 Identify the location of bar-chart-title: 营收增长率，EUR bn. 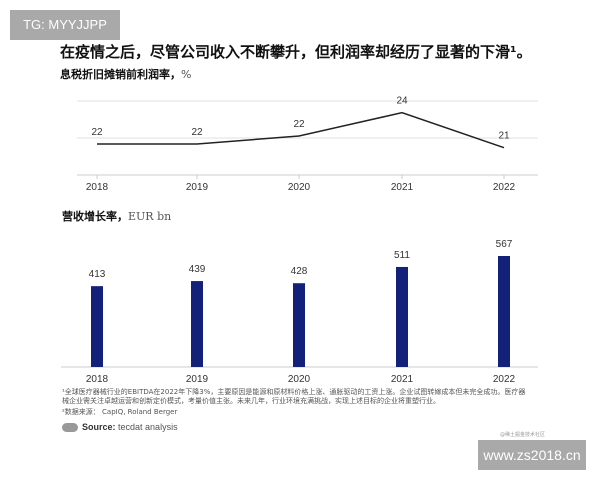
(117, 216).